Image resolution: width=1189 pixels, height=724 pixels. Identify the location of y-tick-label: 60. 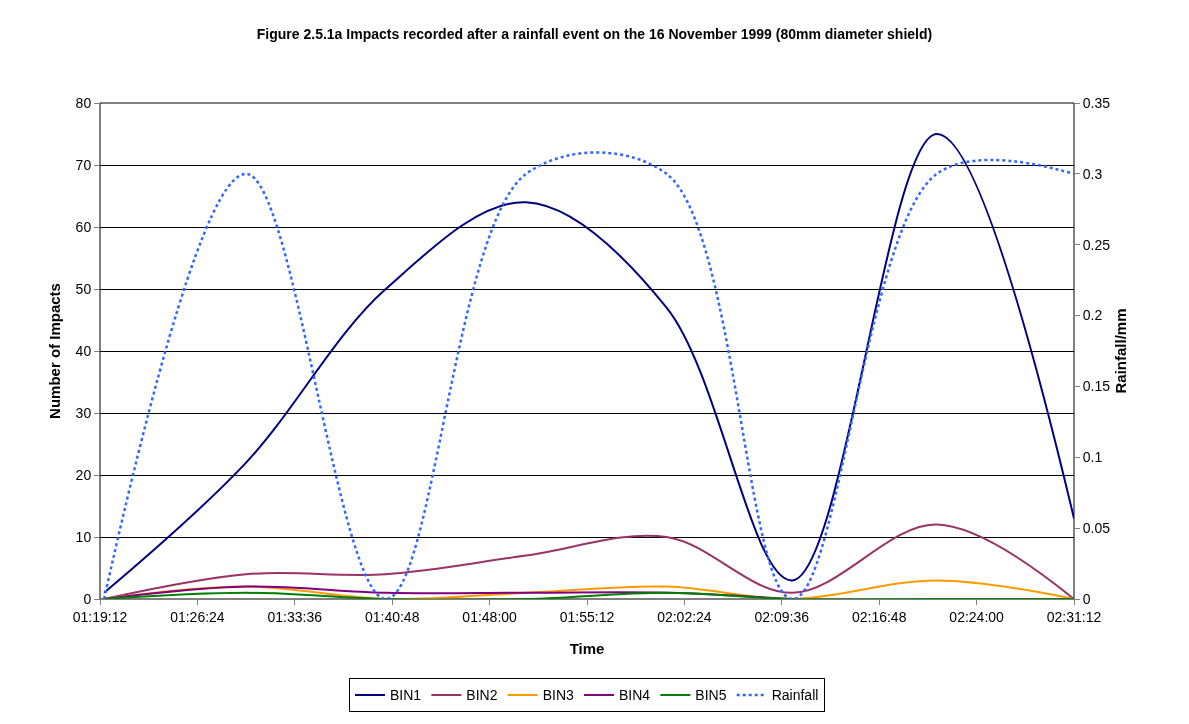
(83, 226).